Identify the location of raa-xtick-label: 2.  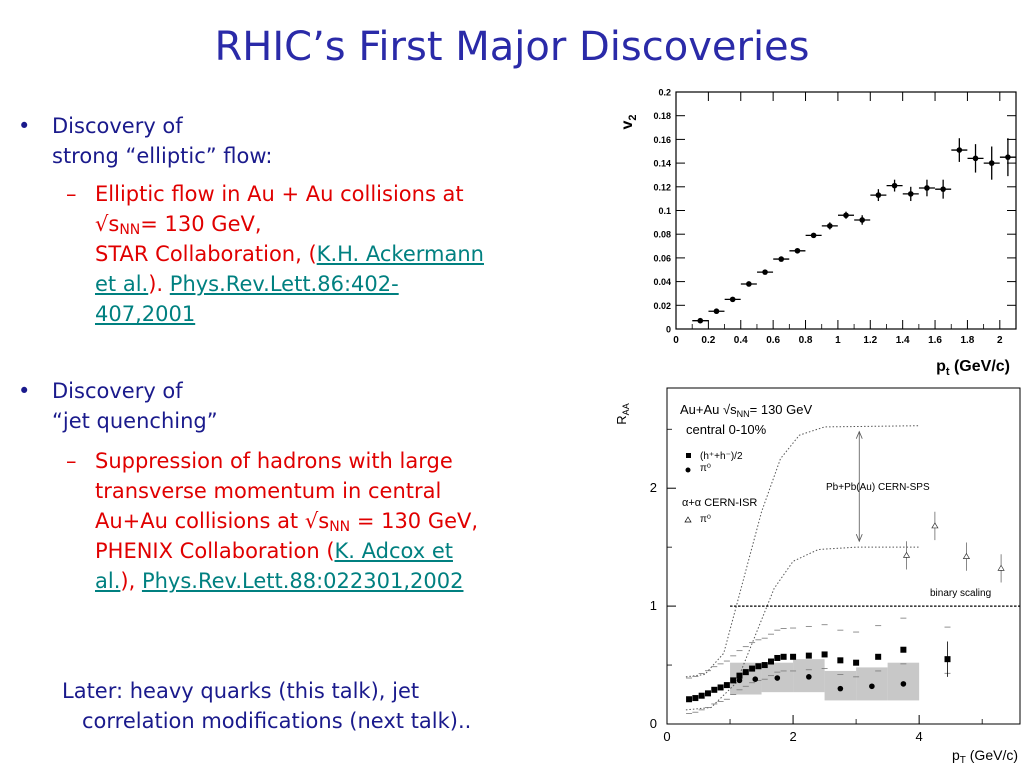
(792, 736).